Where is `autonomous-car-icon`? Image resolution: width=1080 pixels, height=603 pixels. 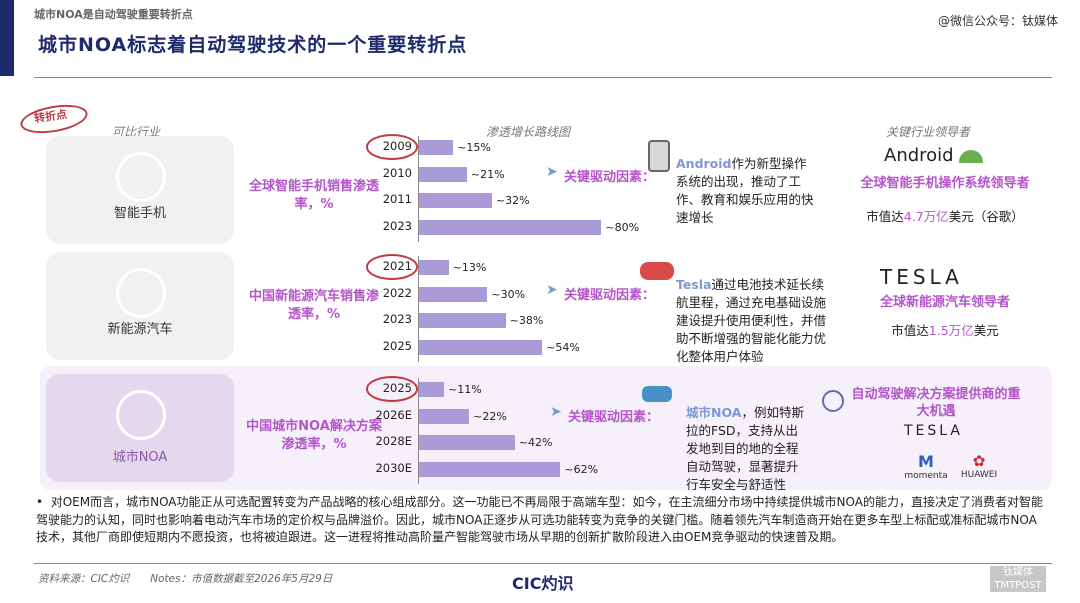
autonomous-car-icon is located at coordinates (657, 394).